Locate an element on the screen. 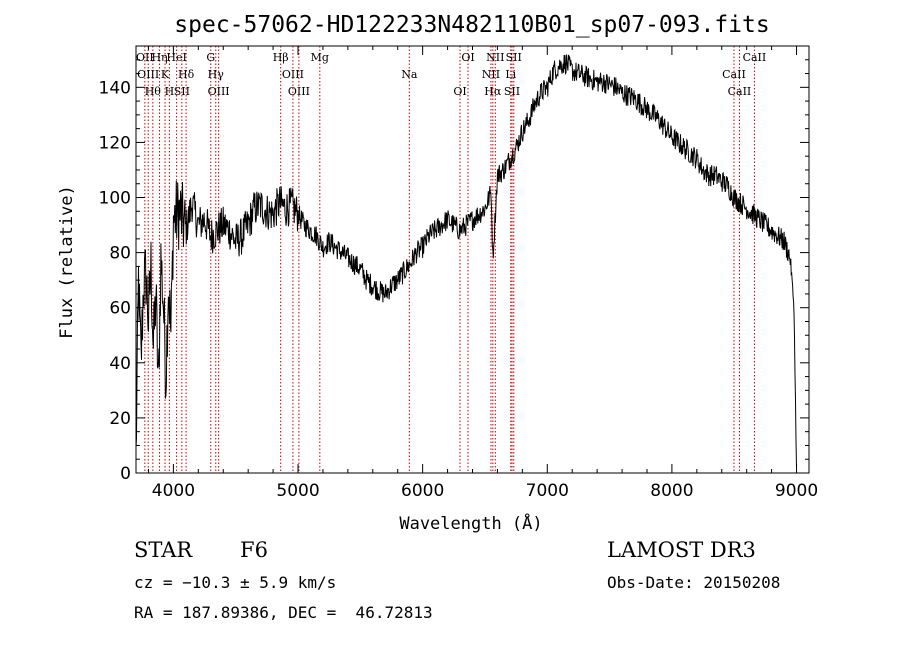  x-tick-label: 9000 is located at coordinates (796, 491).